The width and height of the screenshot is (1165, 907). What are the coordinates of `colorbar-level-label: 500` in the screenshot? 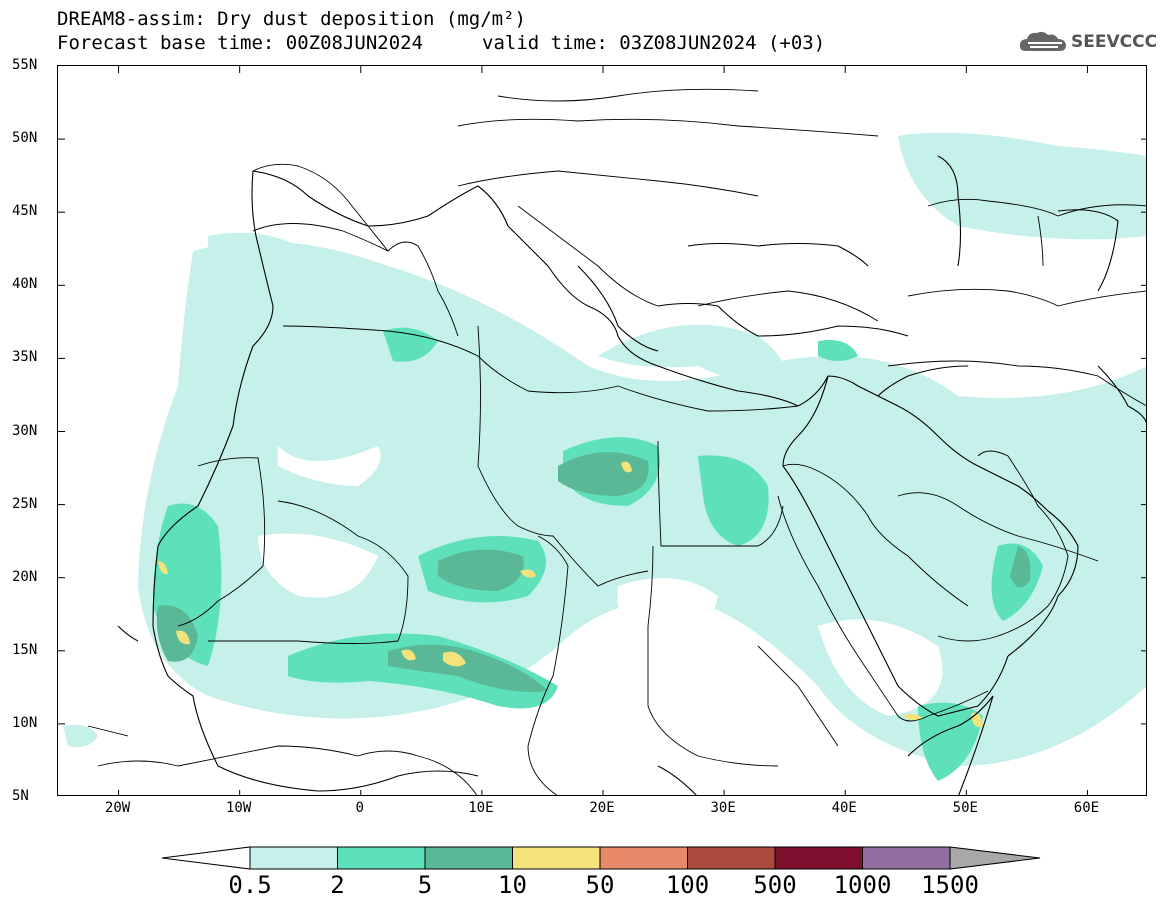 It's located at (775, 885).